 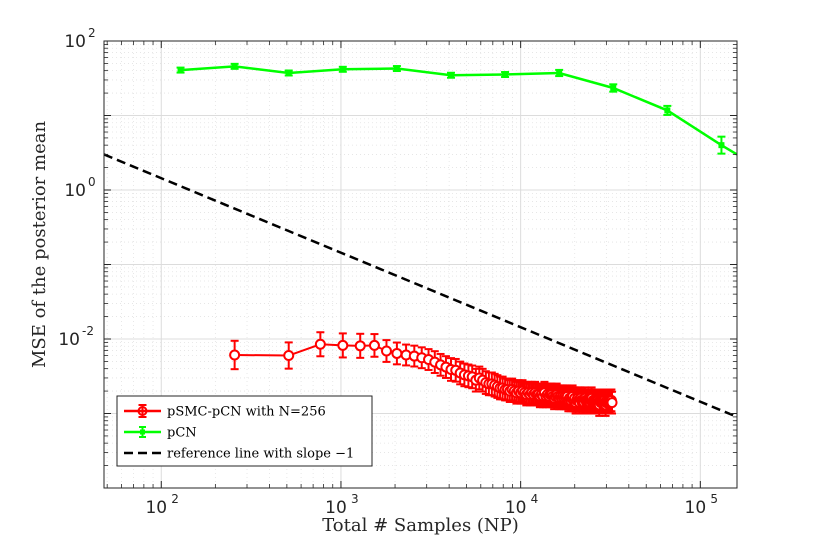 I want to click on x-tick-labels: 10 2 10 3 10 4 10 5, so click(x=431, y=505).